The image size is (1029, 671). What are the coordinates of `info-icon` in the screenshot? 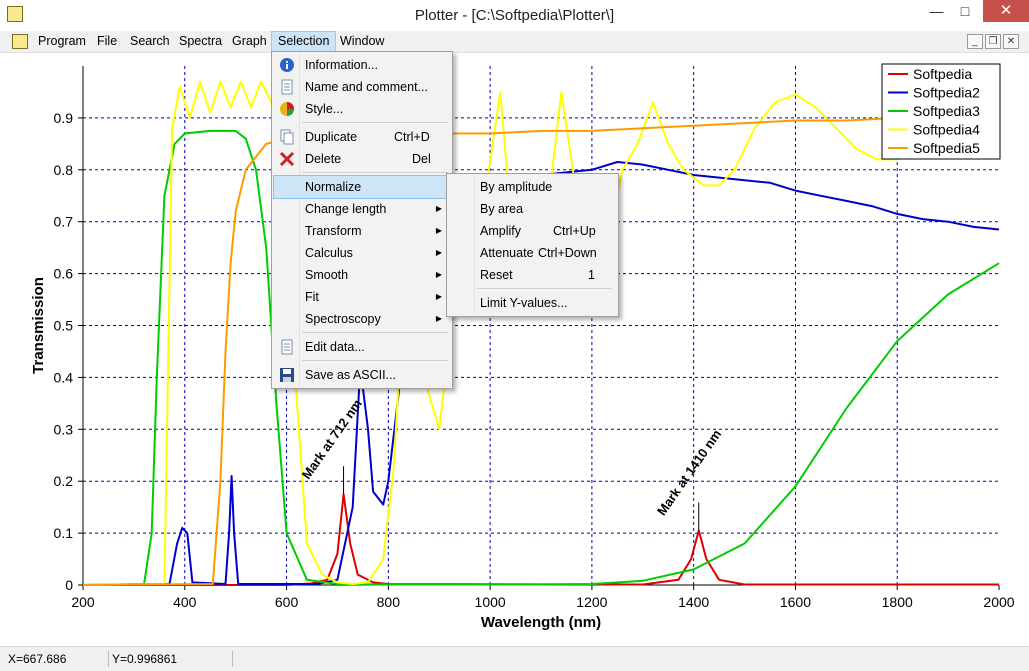 It's located at (287, 65).